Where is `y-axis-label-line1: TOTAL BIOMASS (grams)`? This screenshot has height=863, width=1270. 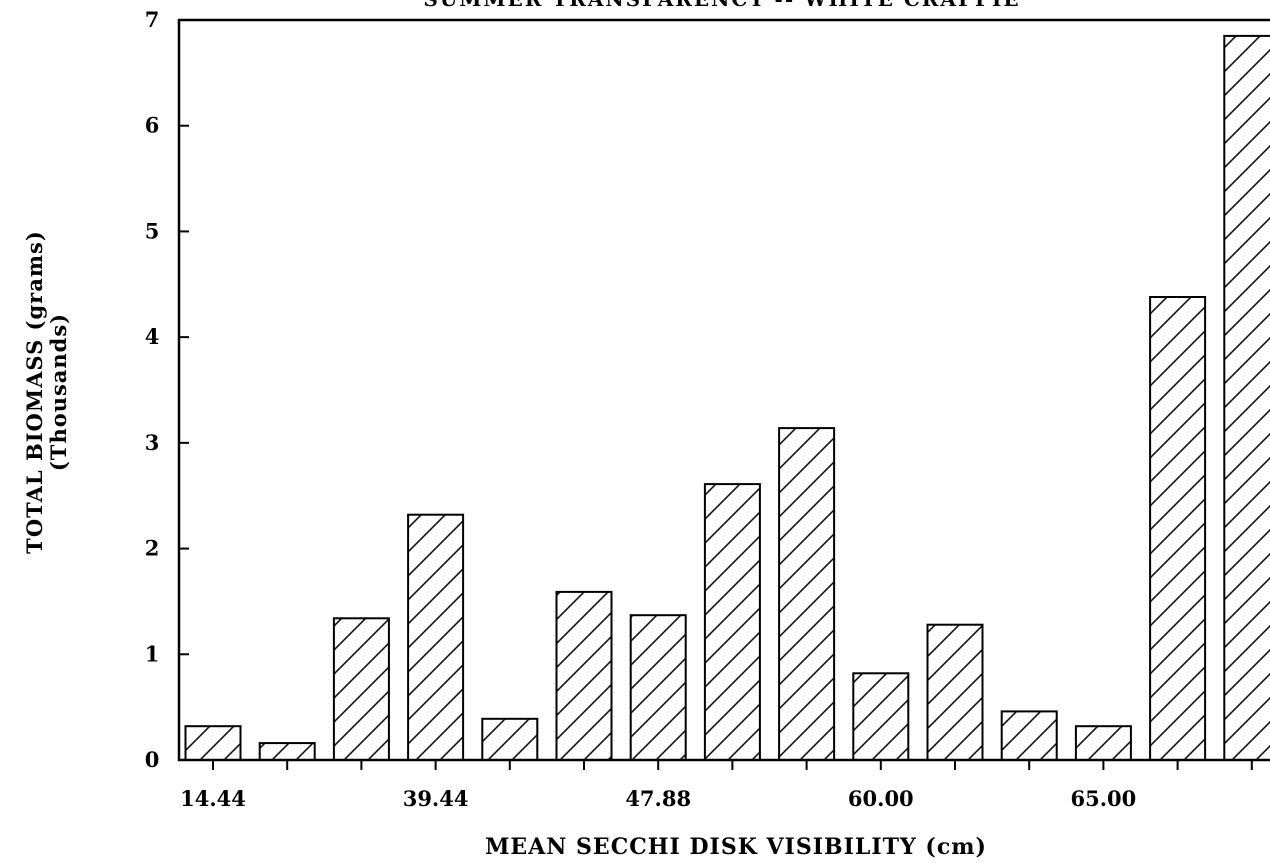 y-axis-label-line1: TOTAL BIOMASS (grams) is located at coordinates (34, 392).